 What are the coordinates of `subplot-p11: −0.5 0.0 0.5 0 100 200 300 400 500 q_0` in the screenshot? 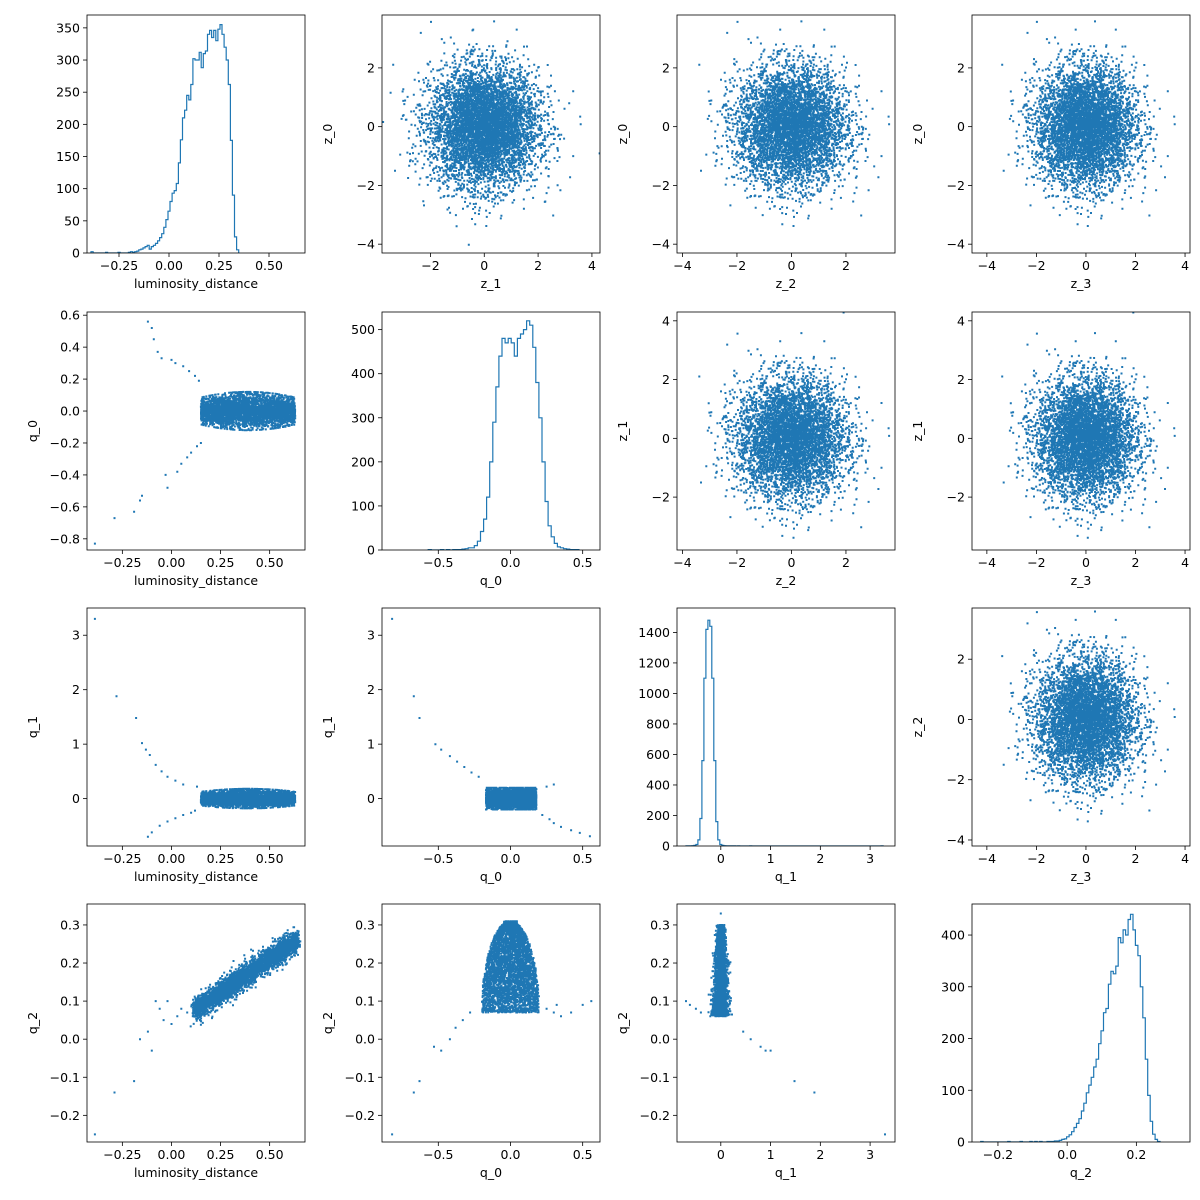 It's located at (476, 449).